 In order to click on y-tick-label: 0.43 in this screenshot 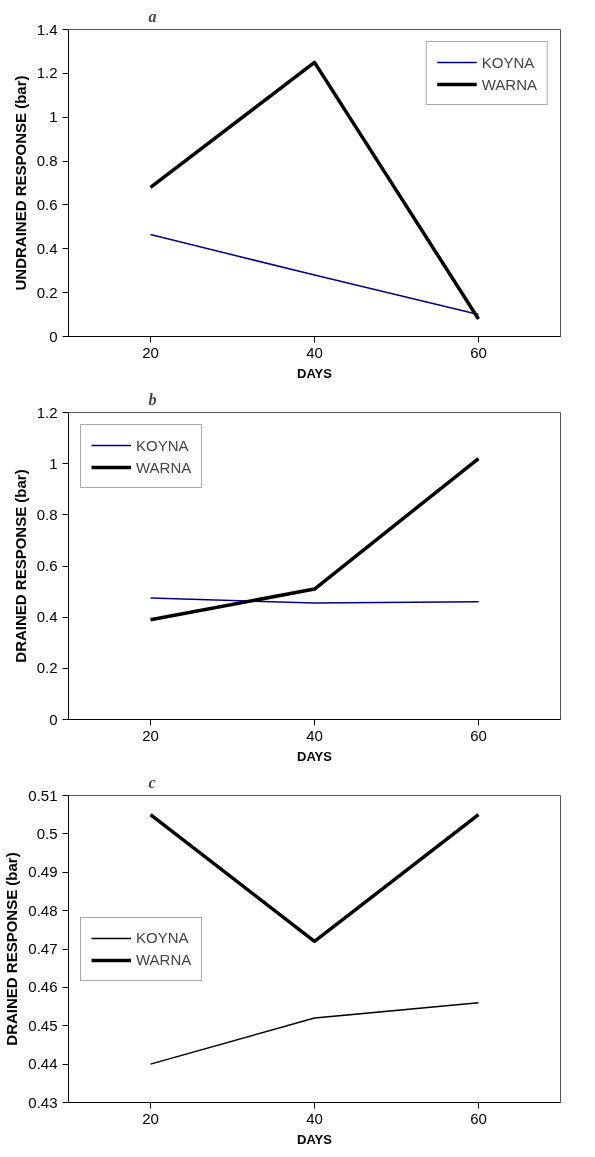, I will do `click(43, 1102)`.